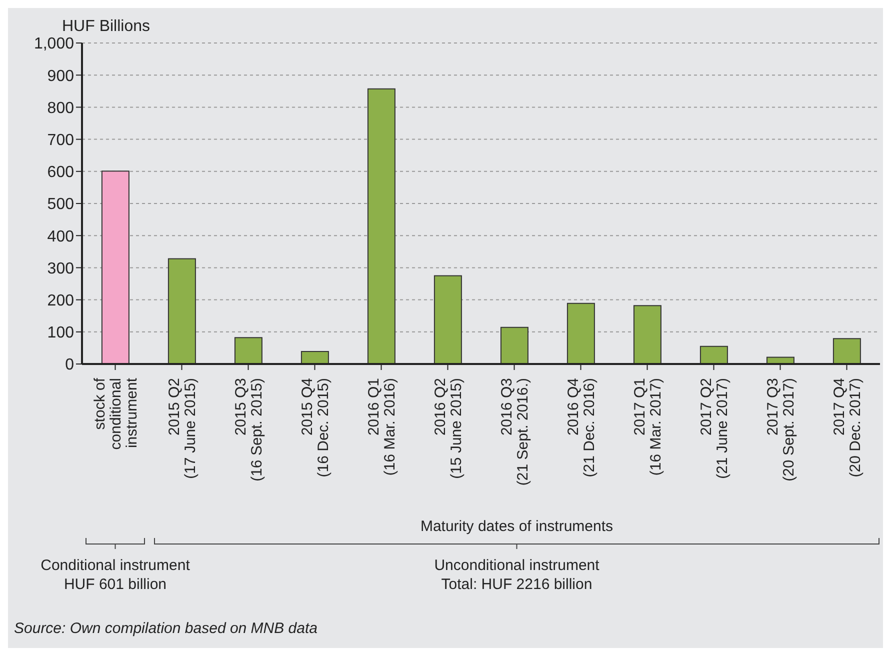 This screenshot has width=891, height=655. Describe the element at coordinates (515, 432) in the screenshot. I see `x-tick-label: 2016 Q3 (21 Sept. 2016.)` at that location.